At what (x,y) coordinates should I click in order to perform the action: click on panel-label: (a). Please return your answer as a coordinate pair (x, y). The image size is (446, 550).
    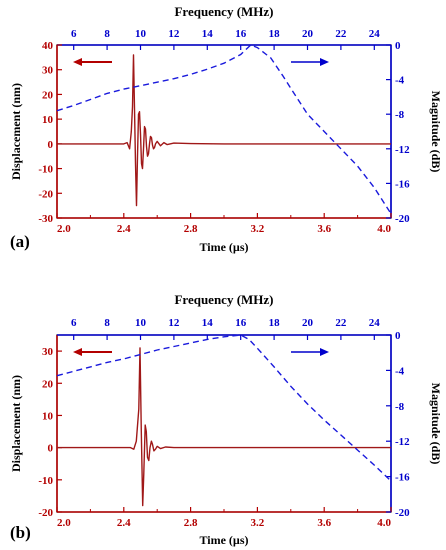
    Looking at the image, I should click on (20, 241).